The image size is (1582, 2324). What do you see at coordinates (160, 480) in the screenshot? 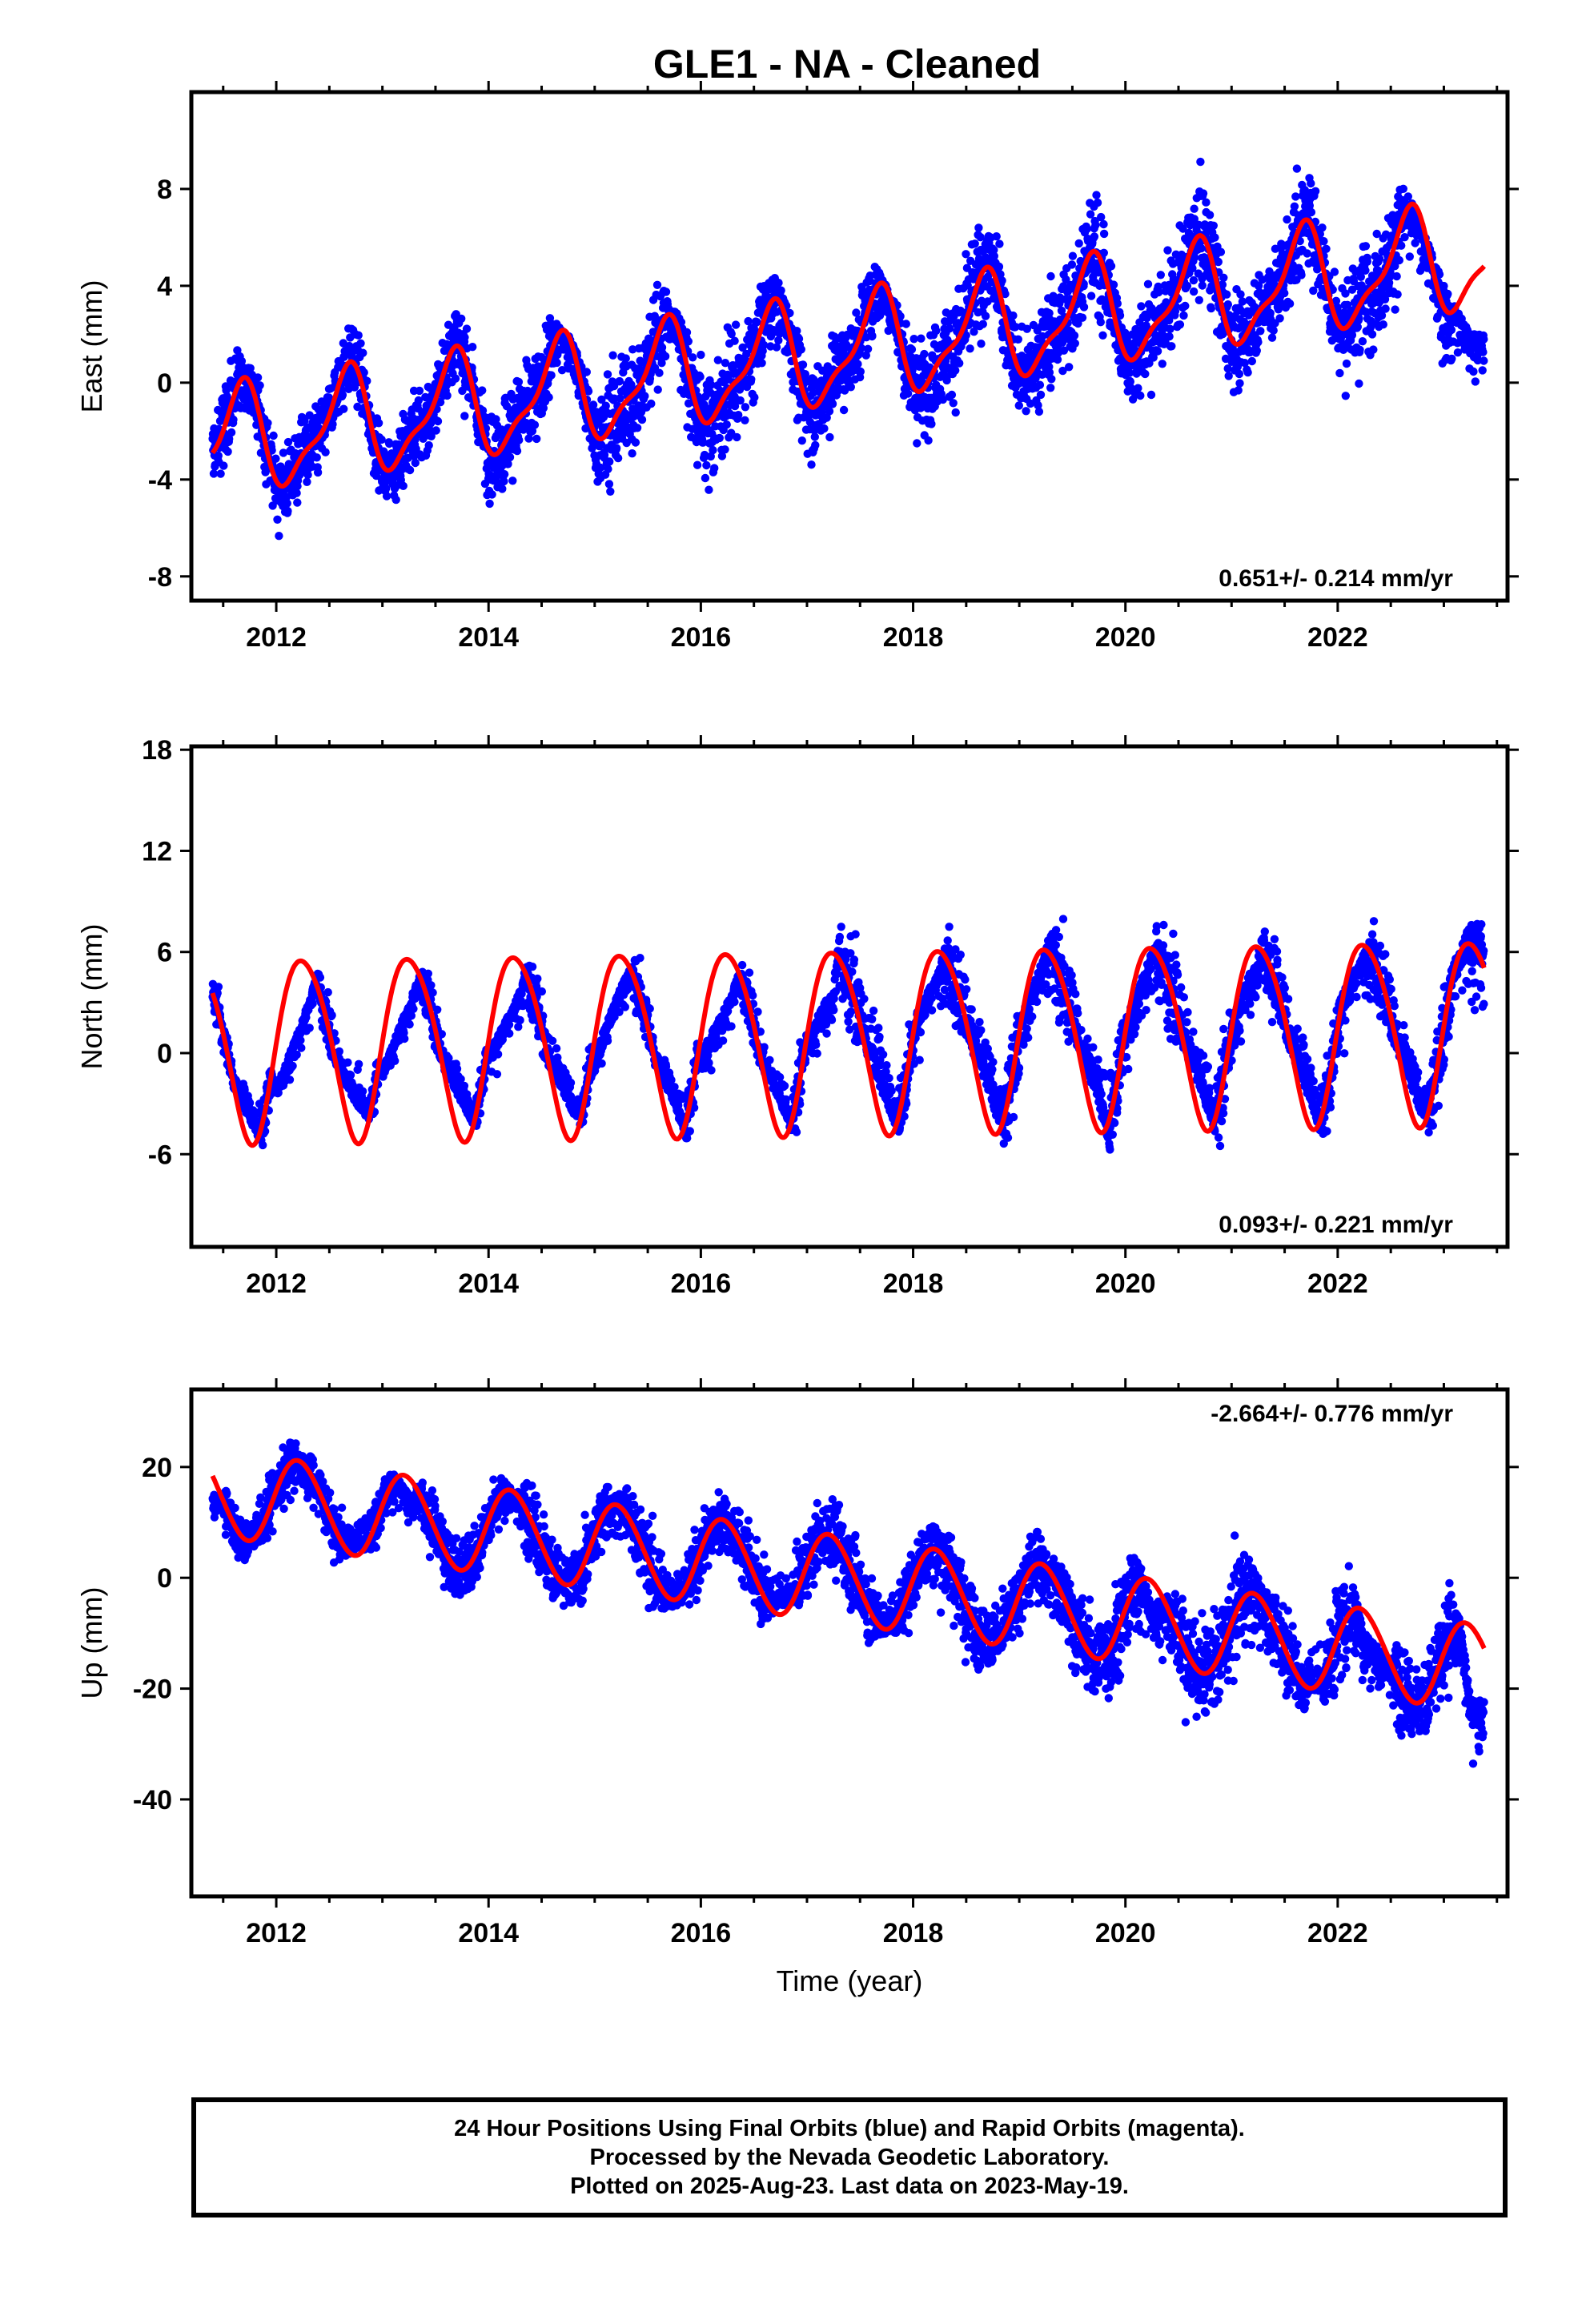
I see `east-ytick-label: -4` at bounding box center [160, 480].